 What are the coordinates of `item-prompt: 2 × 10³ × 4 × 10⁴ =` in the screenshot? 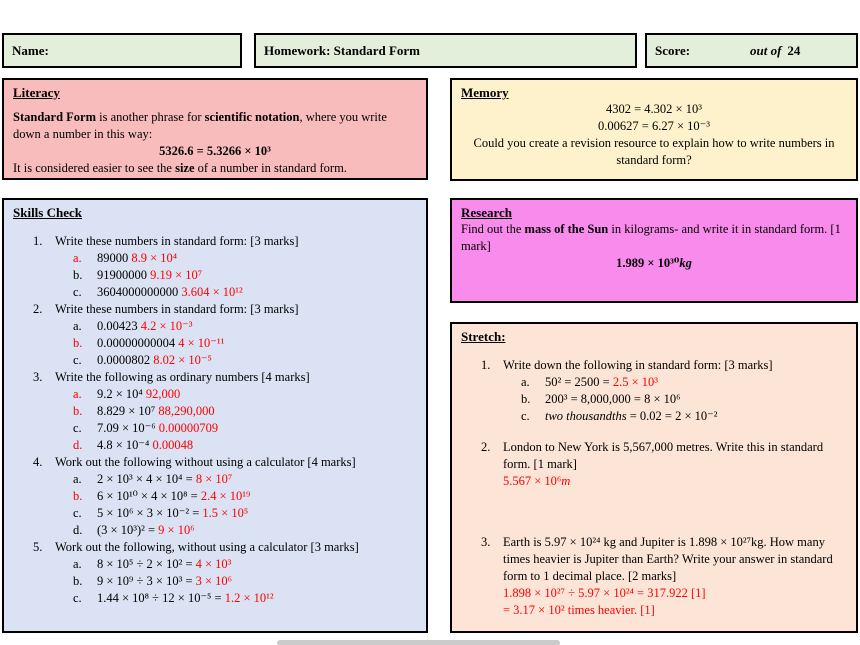 It's located at (146, 479).